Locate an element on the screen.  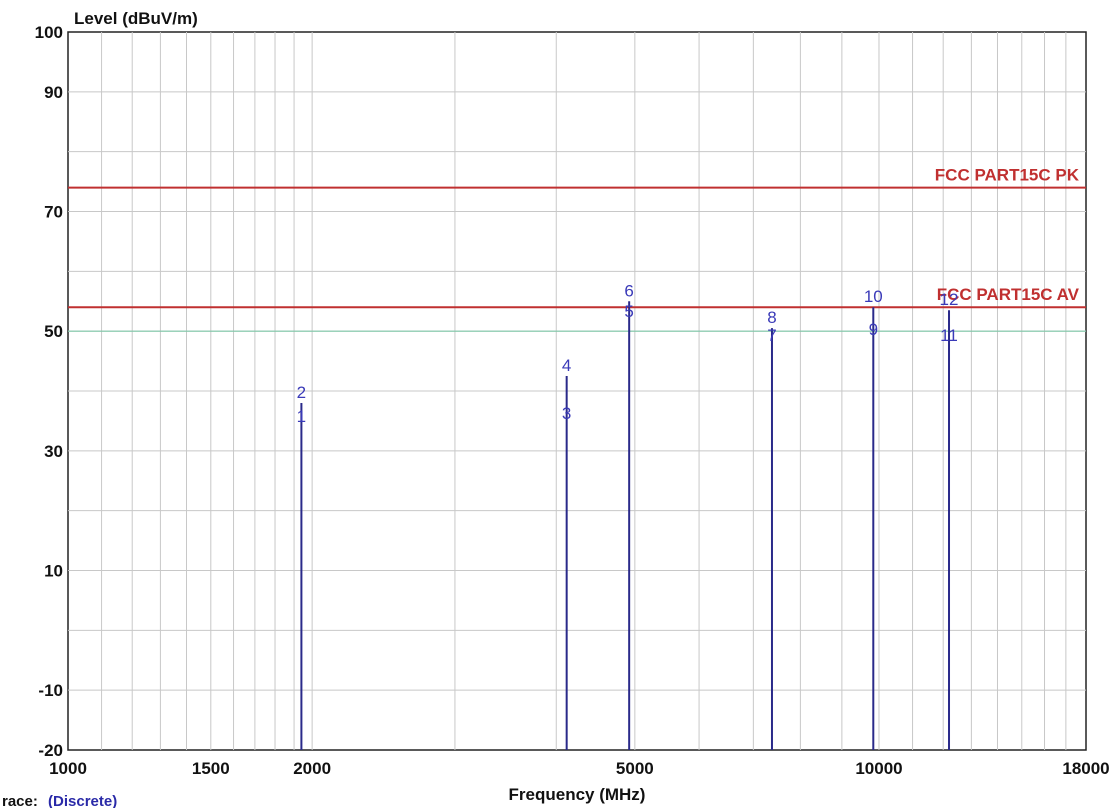
trace-note-value: (Discrete) is located at coordinates (82, 800).